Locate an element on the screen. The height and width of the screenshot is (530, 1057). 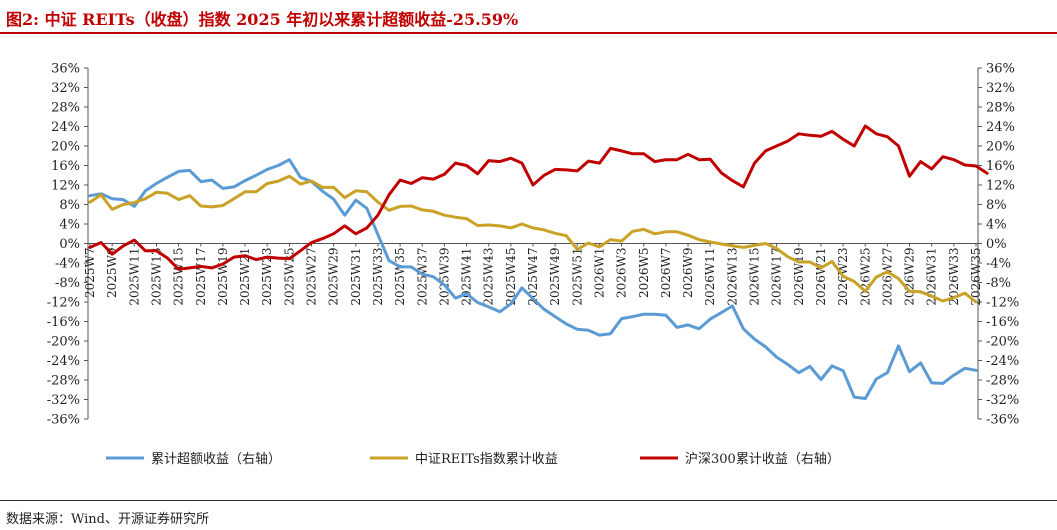
x-tick-label: 2026W11 is located at coordinates (710, 277).